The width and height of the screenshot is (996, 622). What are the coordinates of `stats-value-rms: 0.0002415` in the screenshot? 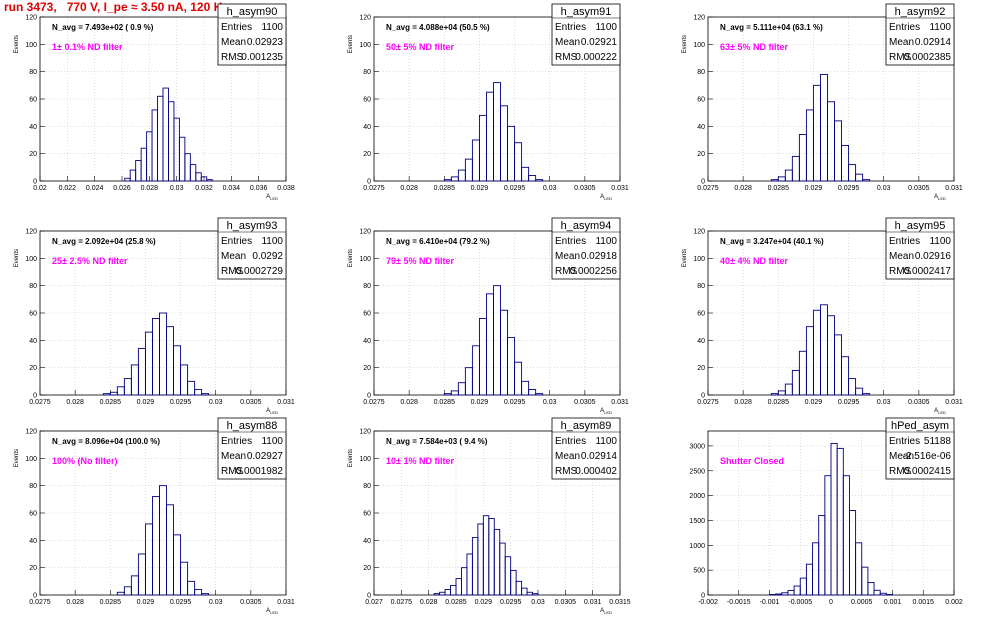 It's located at (928, 471).